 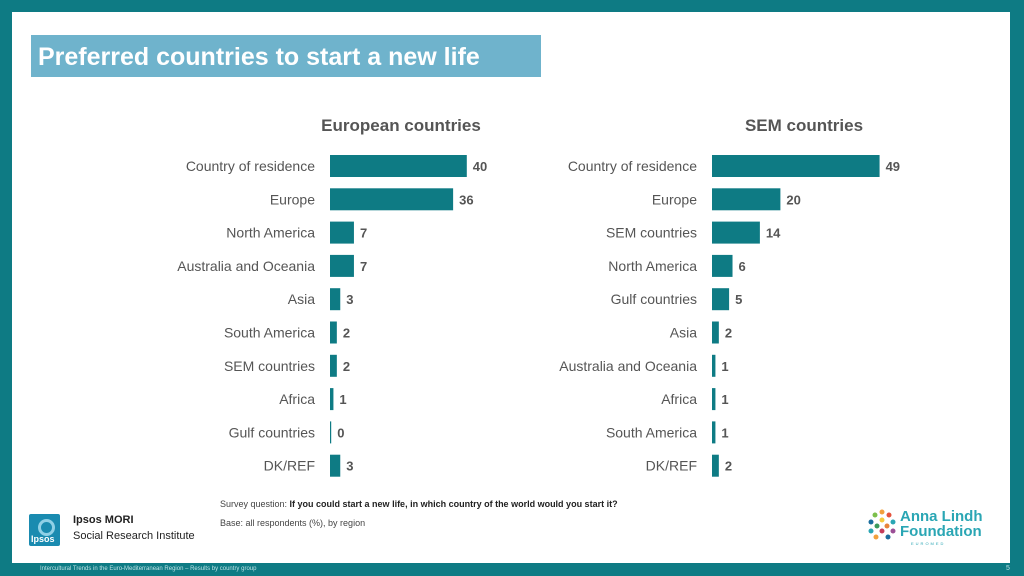 What do you see at coordinates (882, 524) in the screenshot?
I see `anna-lindh-logo-icon` at bounding box center [882, 524].